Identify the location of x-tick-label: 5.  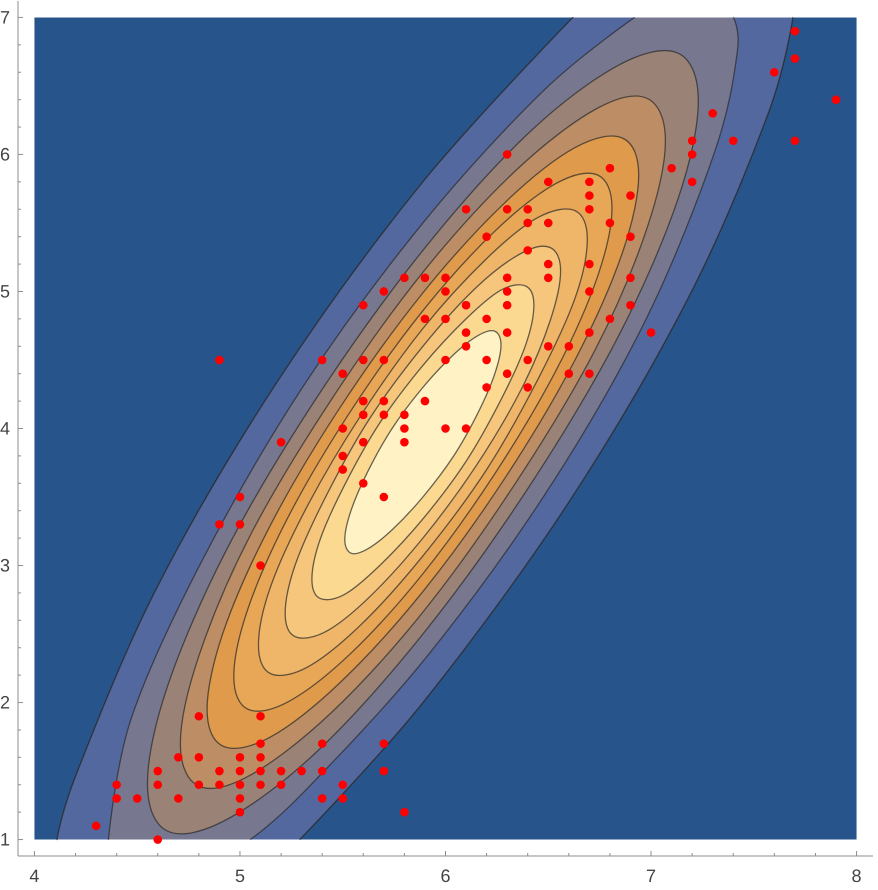
(239, 876).